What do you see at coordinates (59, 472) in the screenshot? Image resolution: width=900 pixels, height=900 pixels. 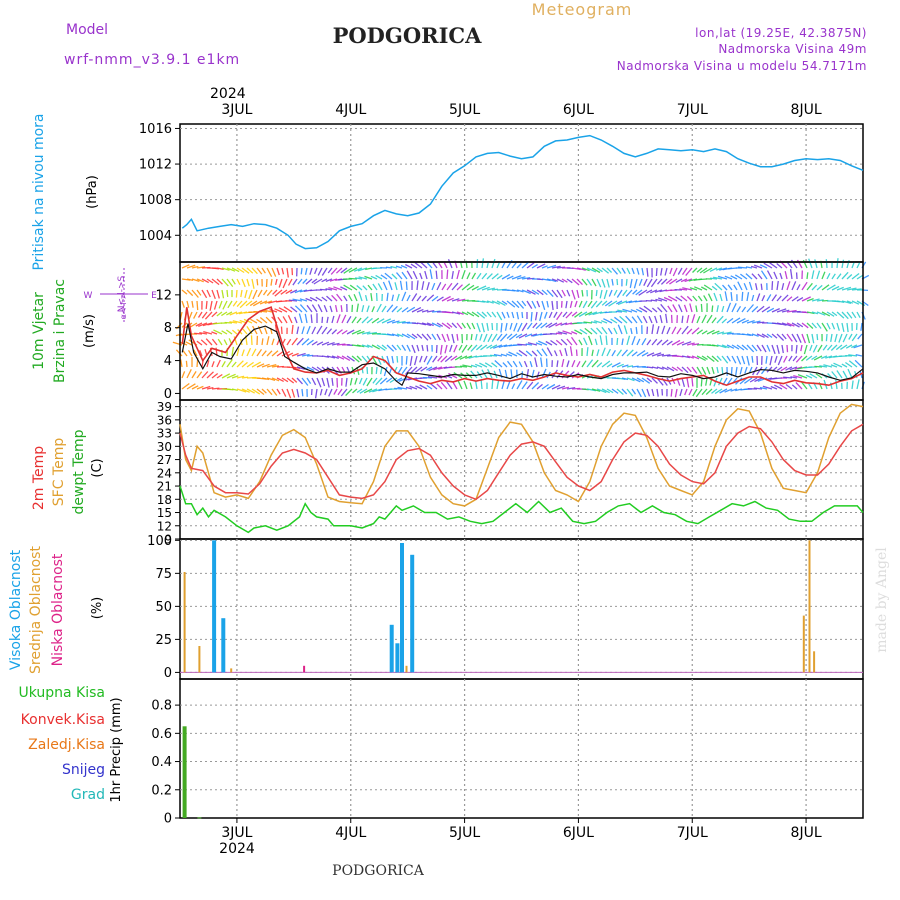 I see `temp-sfc-title: SFC Temp` at bounding box center [59, 472].